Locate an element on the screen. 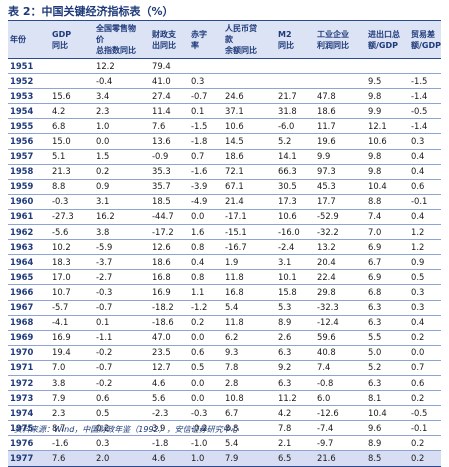 The width and height of the screenshot is (449, 467). column-header-line: 全国零售物 is located at coordinates (116, 28).